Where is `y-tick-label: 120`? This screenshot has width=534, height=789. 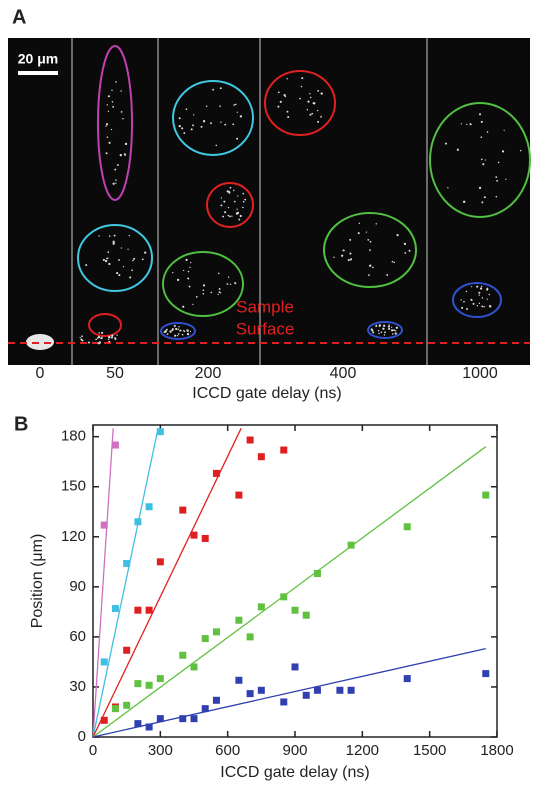
y-tick-label: 120 is located at coordinates (73, 536).